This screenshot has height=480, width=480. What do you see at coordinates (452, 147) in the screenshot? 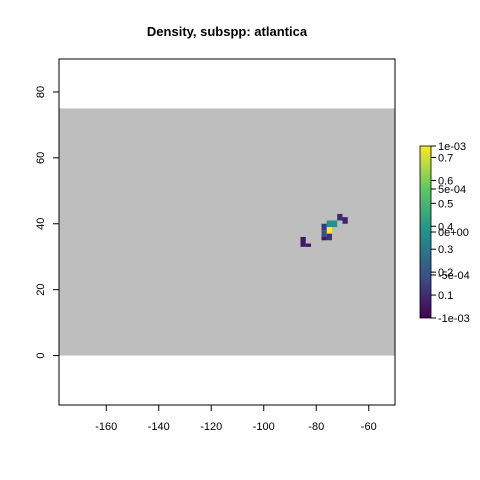
I see `colorbar-tick-label: 1e-03` at bounding box center [452, 147].